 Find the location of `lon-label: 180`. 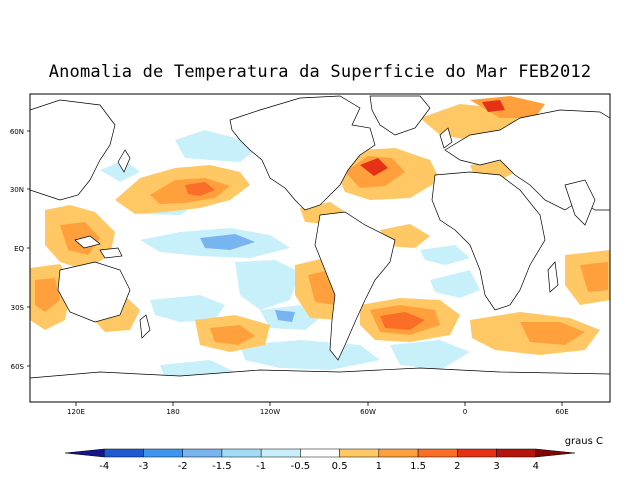

lon-label: 180 is located at coordinates (172, 412).